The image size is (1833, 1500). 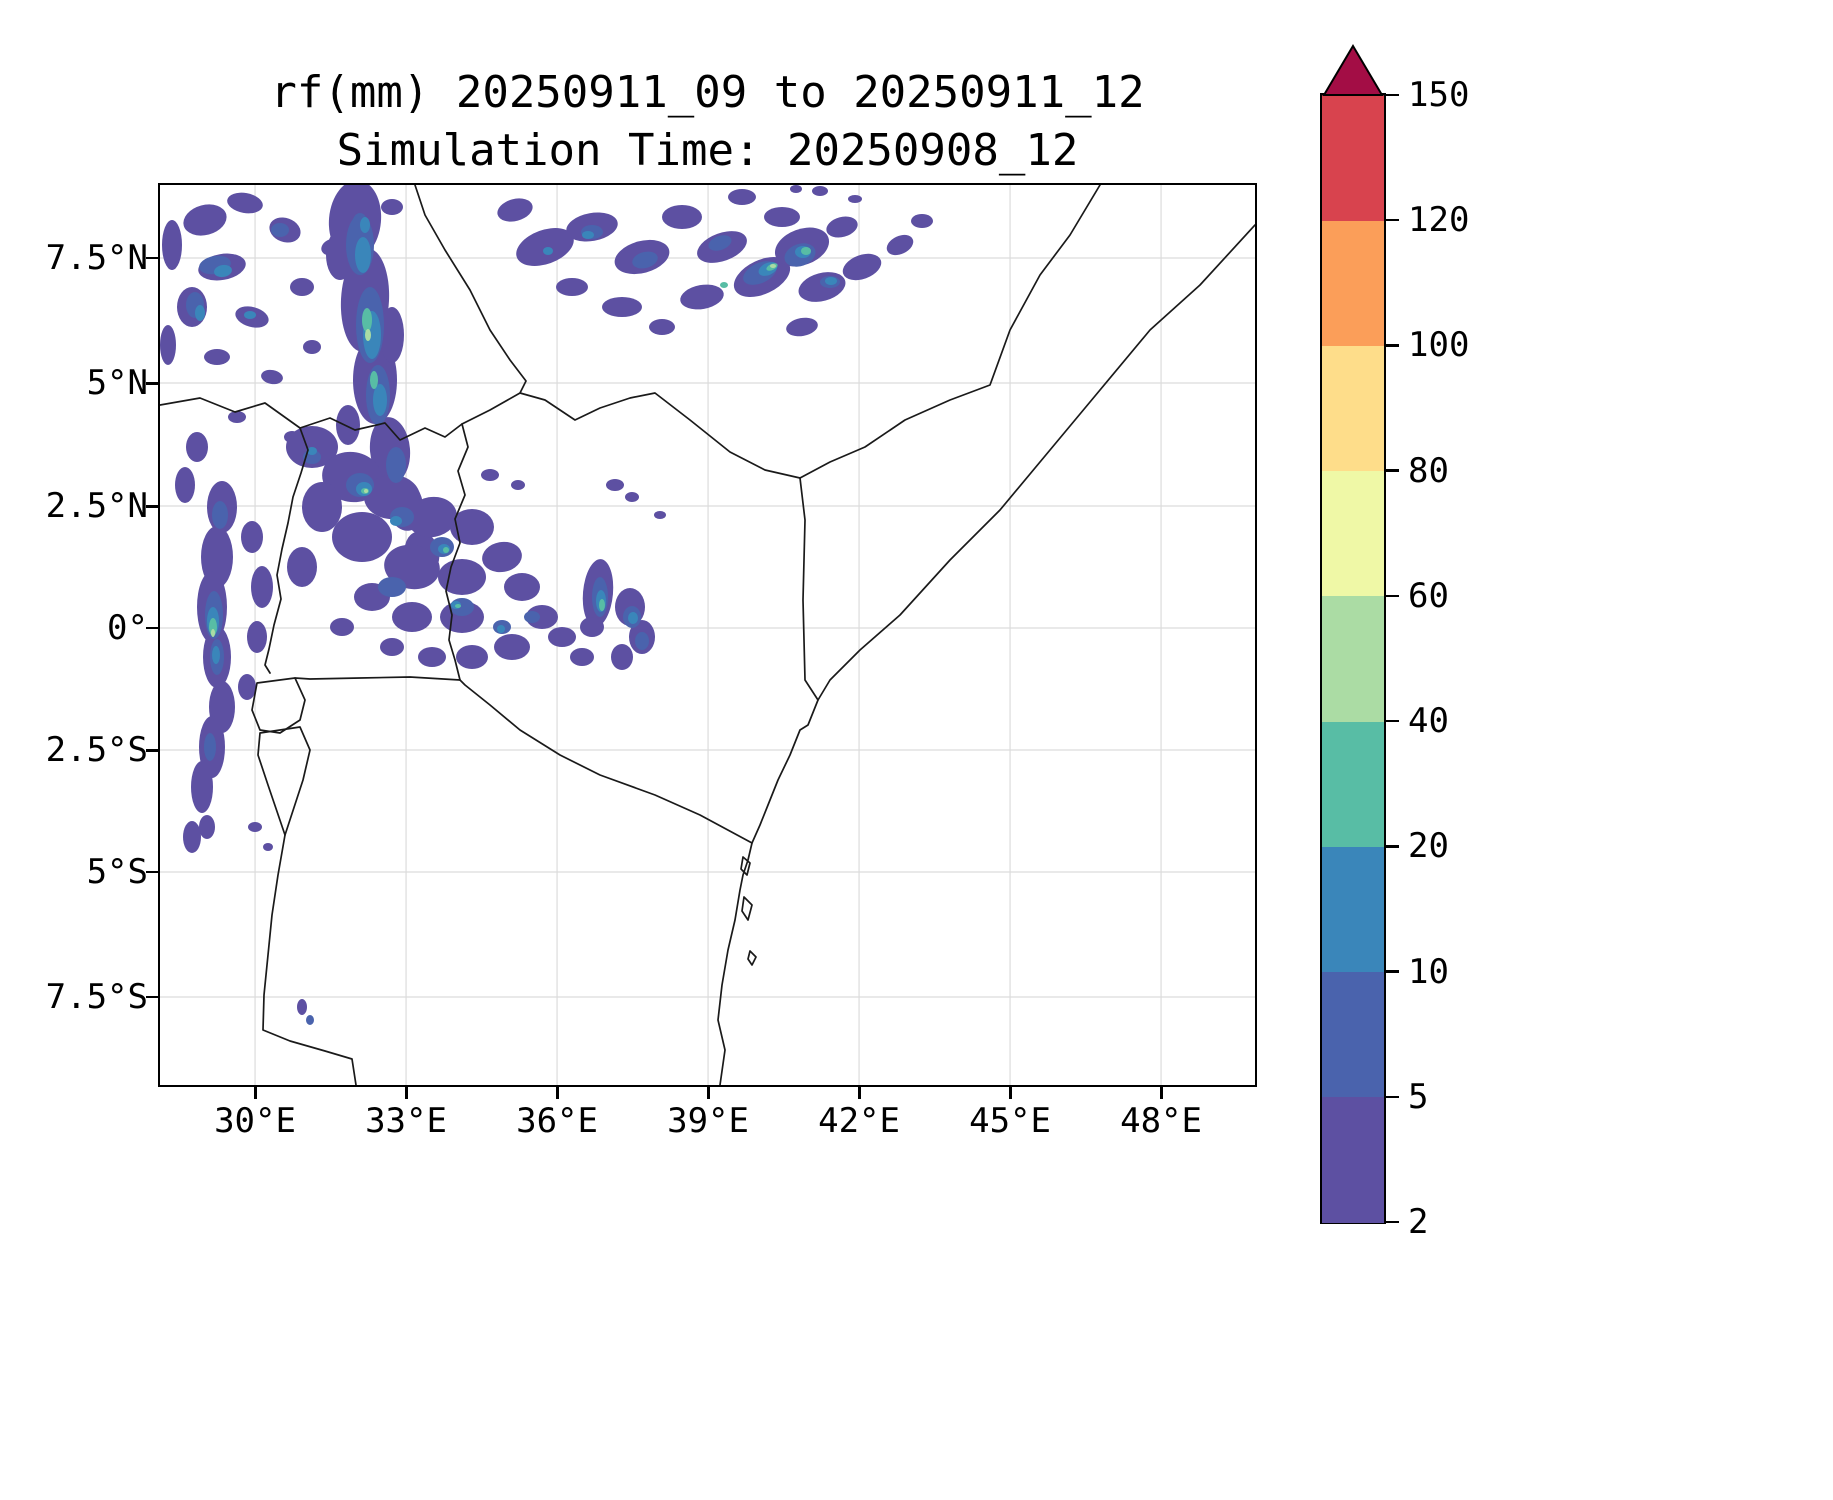 What do you see at coordinates (708, 1121) in the screenshot?
I see `x-tick-label: 39°E` at bounding box center [708, 1121].